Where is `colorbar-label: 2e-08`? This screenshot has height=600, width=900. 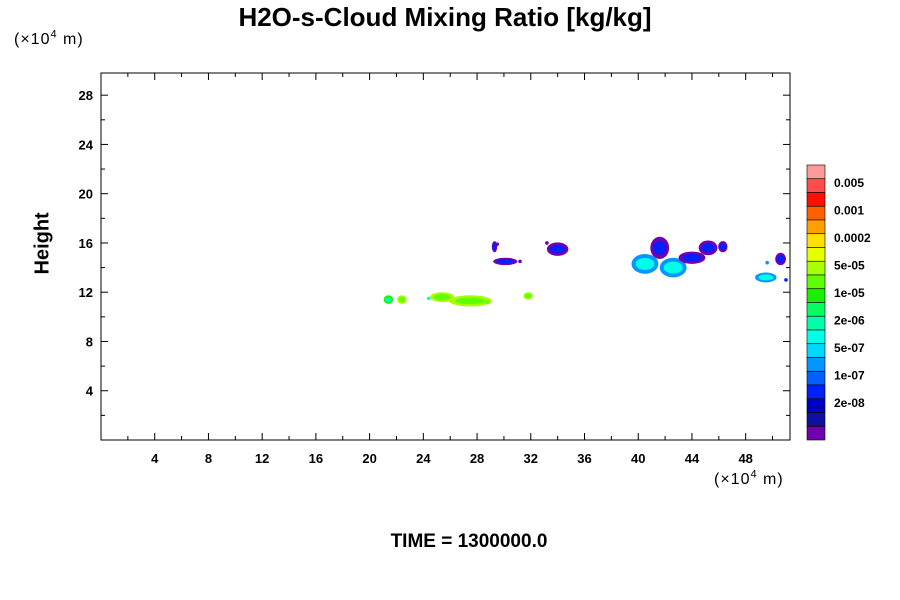
colorbar-label: 2e-08 is located at coordinates (849, 403).